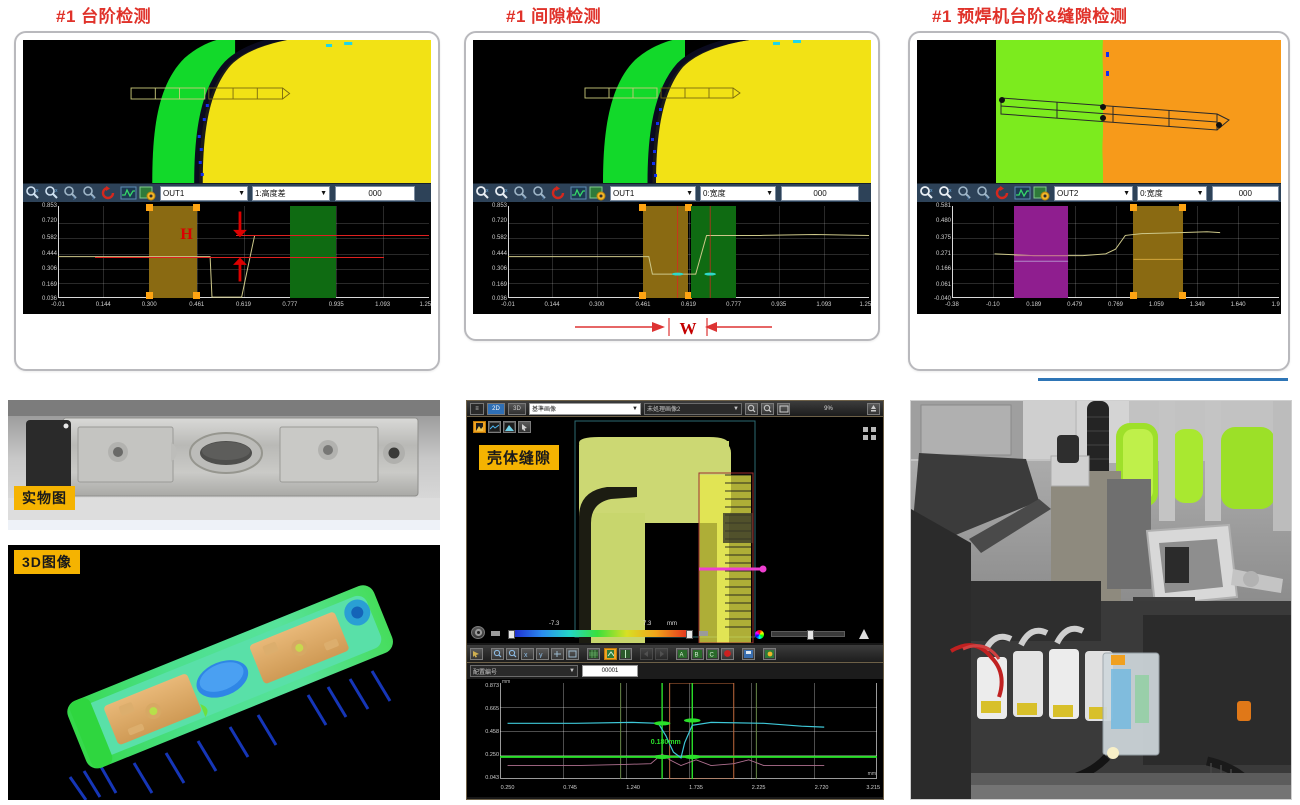 The image size is (1300, 805). What do you see at coordinates (527, 653) in the screenshot?
I see `zoom-x-icon: x` at bounding box center [527, 653].